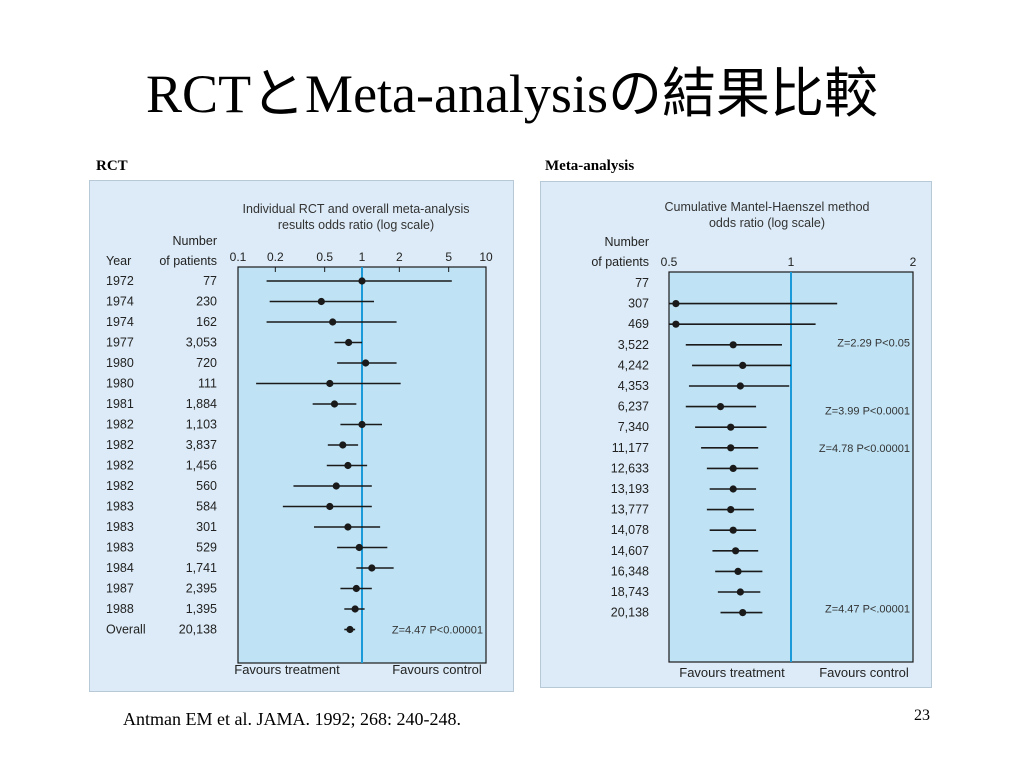 The height and width of the screenshot is (768, 1024). Describe the element at coordinates (275, 257) in the screenshot. I see `x-tick-label: 0.2` at that location.